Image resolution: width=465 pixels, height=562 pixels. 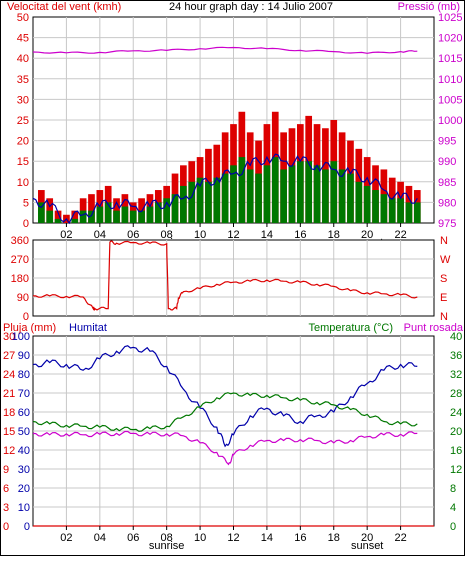 I want to click on pressure-tick-label: 1010, so click(x=450, y=80).